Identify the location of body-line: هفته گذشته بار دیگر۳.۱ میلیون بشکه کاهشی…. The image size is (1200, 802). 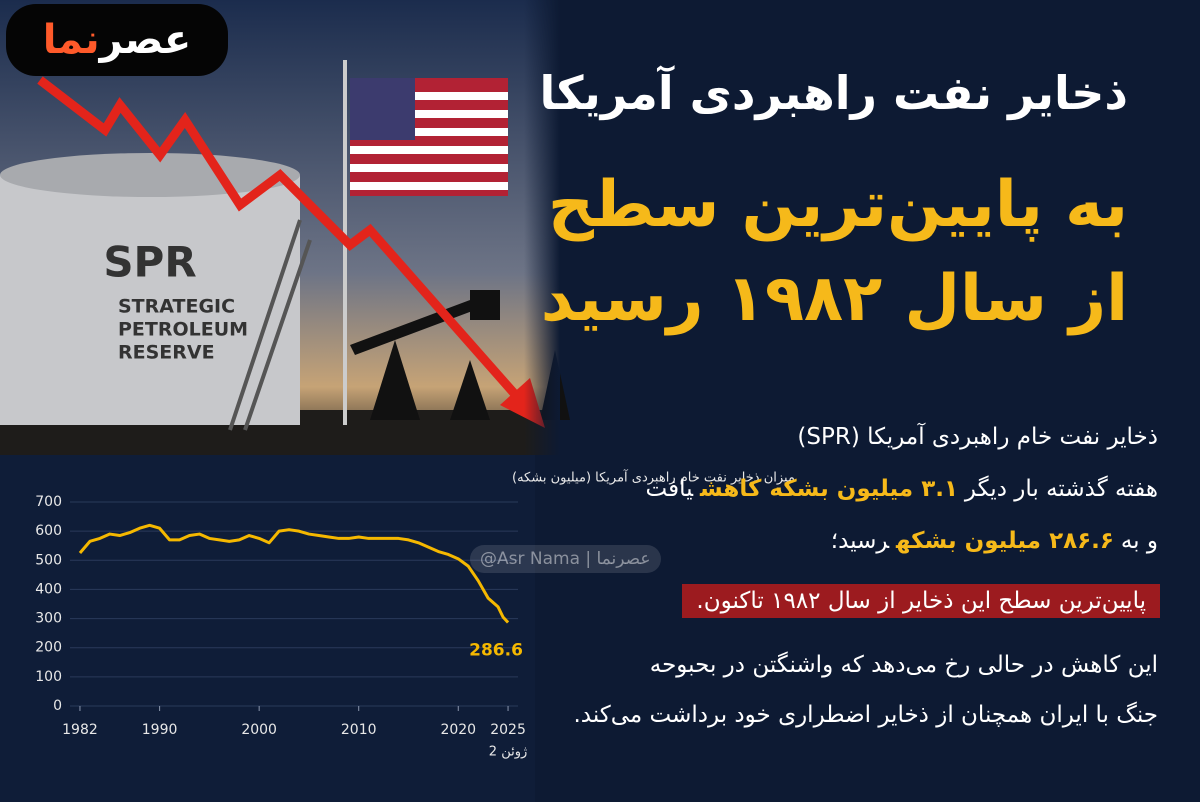
(898, 489).